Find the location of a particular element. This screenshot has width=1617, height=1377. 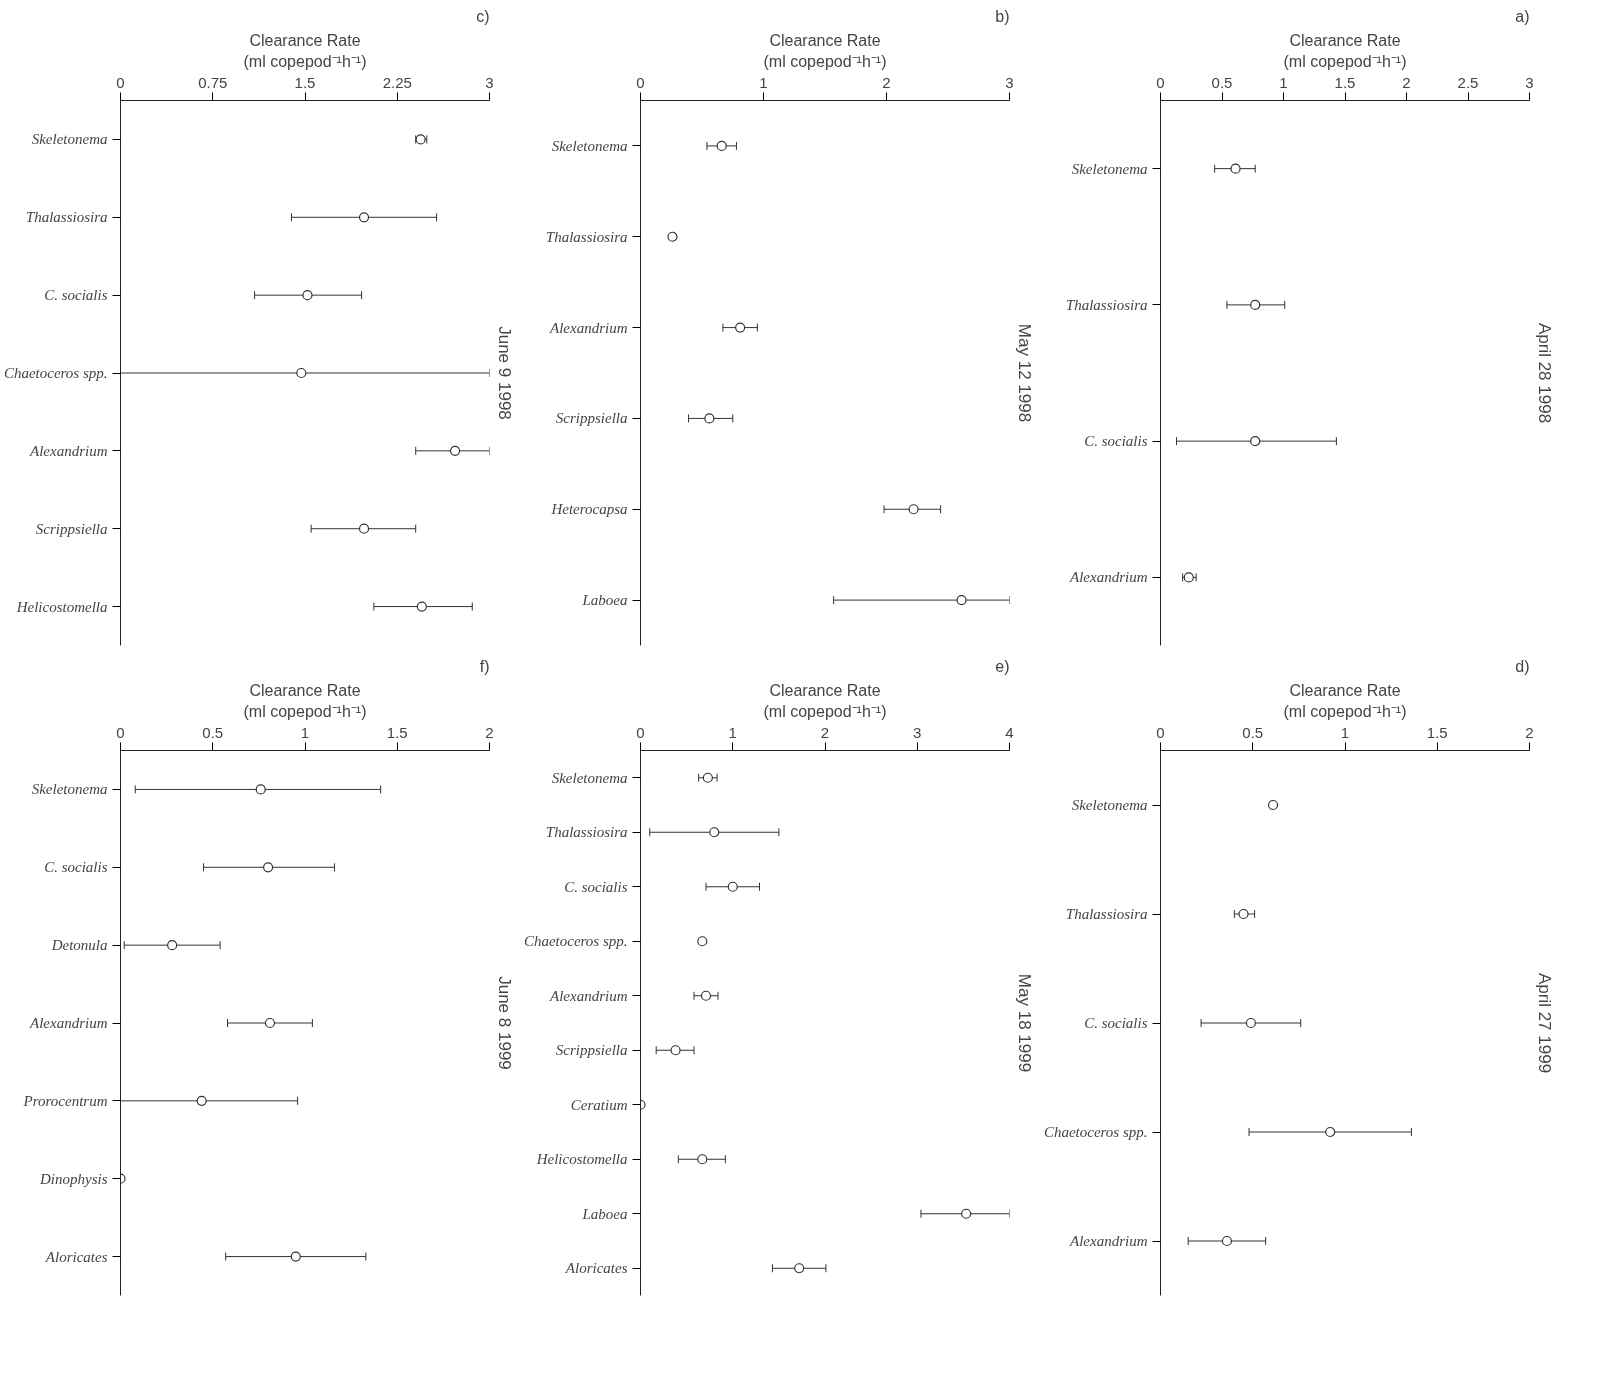

chart-title: c) is located at coordinates (483, 16).